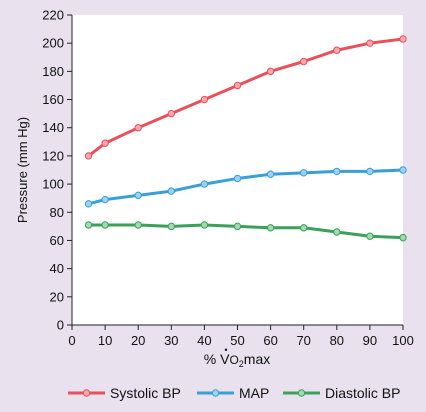 The image size is (426, 412). What do you see at coordinates (245, 187) in the screenshot?
I see `series-map` at bounding box center [245, 187].